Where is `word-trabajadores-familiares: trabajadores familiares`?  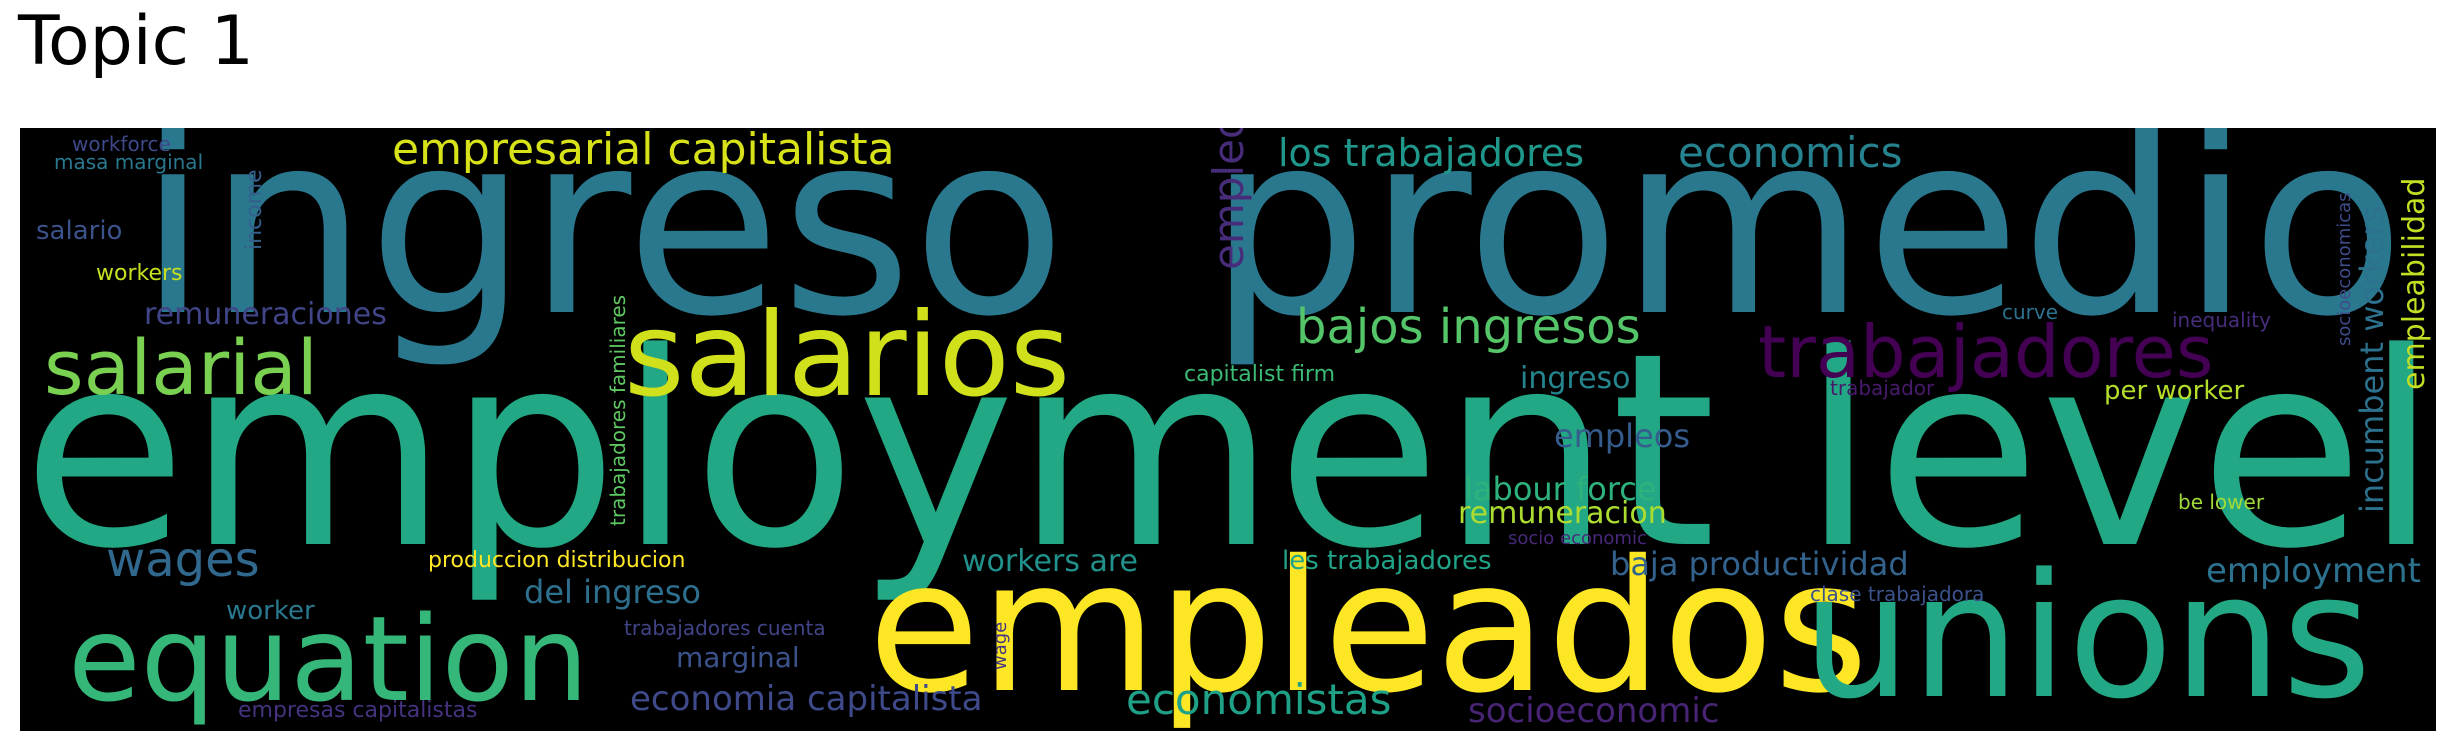 word-trabajadores-familiares: trabajadores familiares is located at coordinates (618, 410).